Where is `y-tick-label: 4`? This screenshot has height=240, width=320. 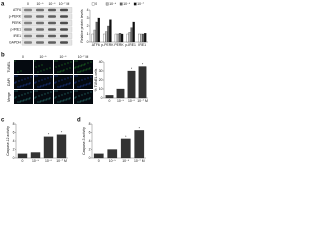 y-tick-label: 4 is located at coordinates (90, 141).